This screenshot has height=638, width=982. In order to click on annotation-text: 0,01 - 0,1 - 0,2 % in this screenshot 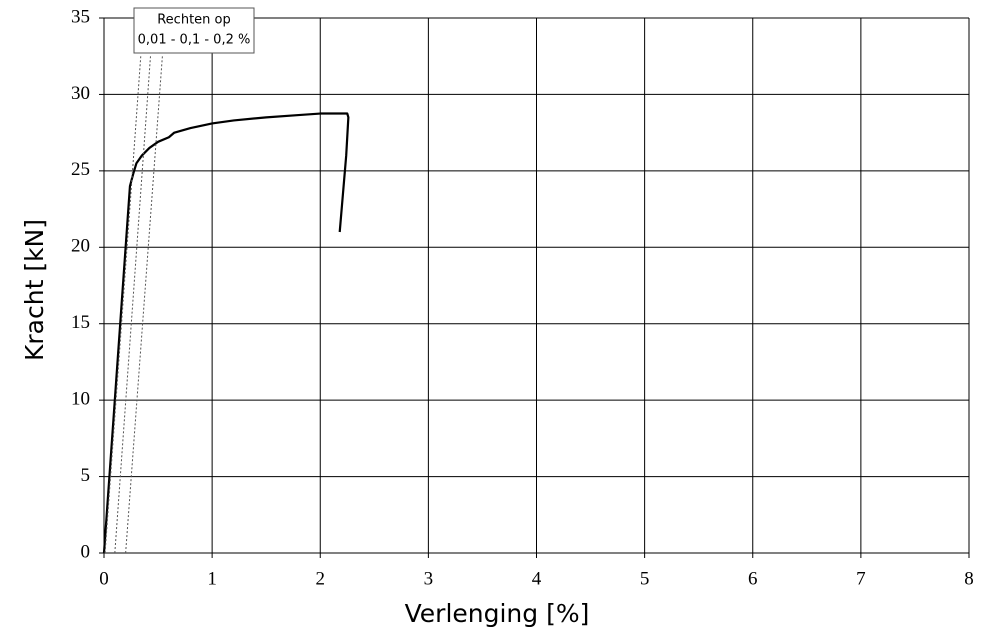, I will do `click(194, 40)`.